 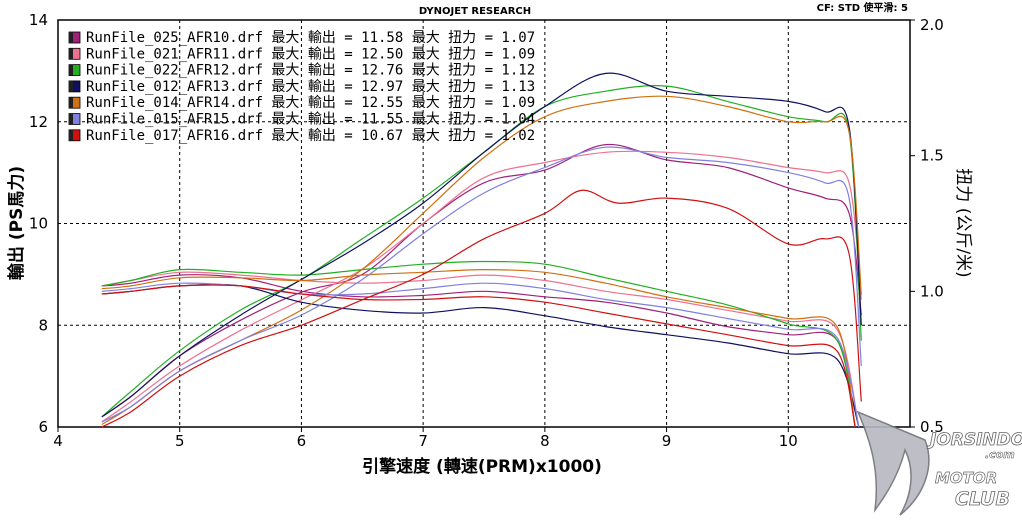 I want to click on y-right-tick-label: 2.0, so click(x=932, y=25).